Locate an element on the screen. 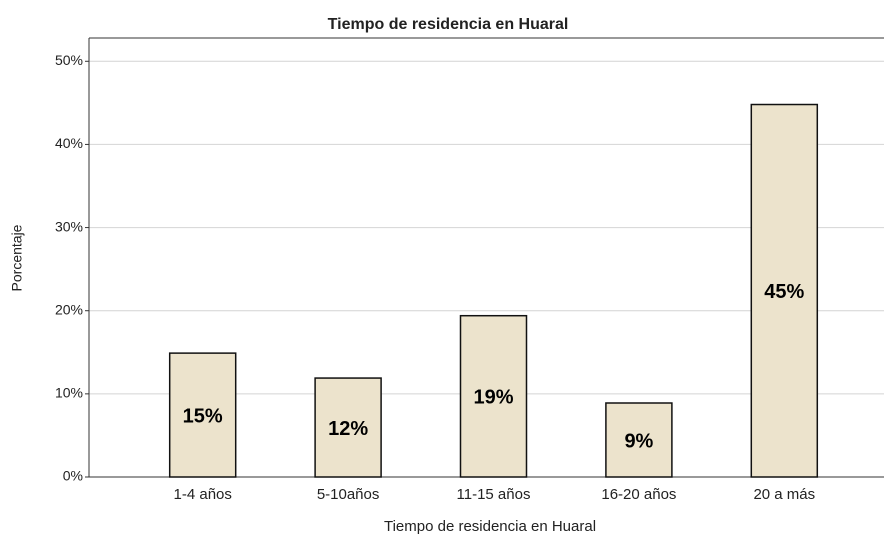 This screenshot has width=884, height=538. data-label: 19% is located at coordinates (493, 398).